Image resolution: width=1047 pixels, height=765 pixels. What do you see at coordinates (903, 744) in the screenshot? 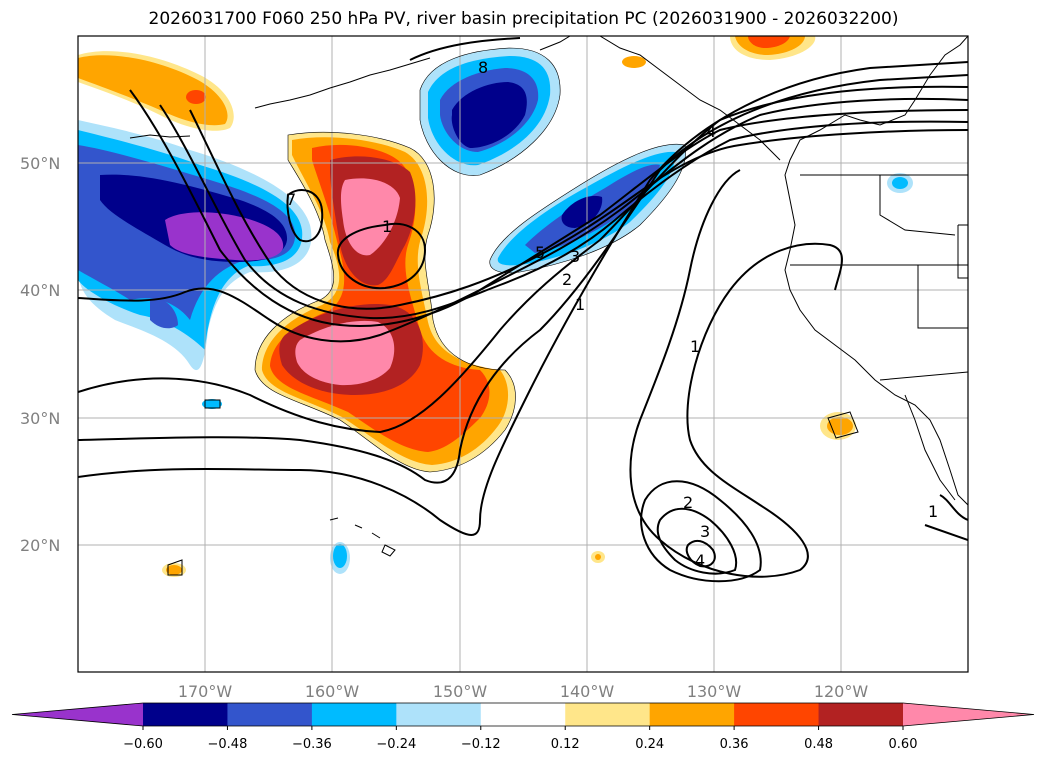
I see `colorbar-tick-label: 0.60` at bounding box center [903, 744].